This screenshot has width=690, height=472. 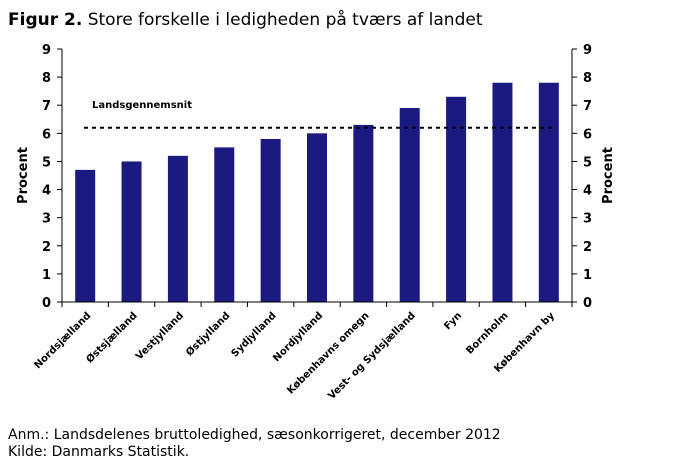 I want to click on category-label: Sydjylland, so click(x=253, y=334).